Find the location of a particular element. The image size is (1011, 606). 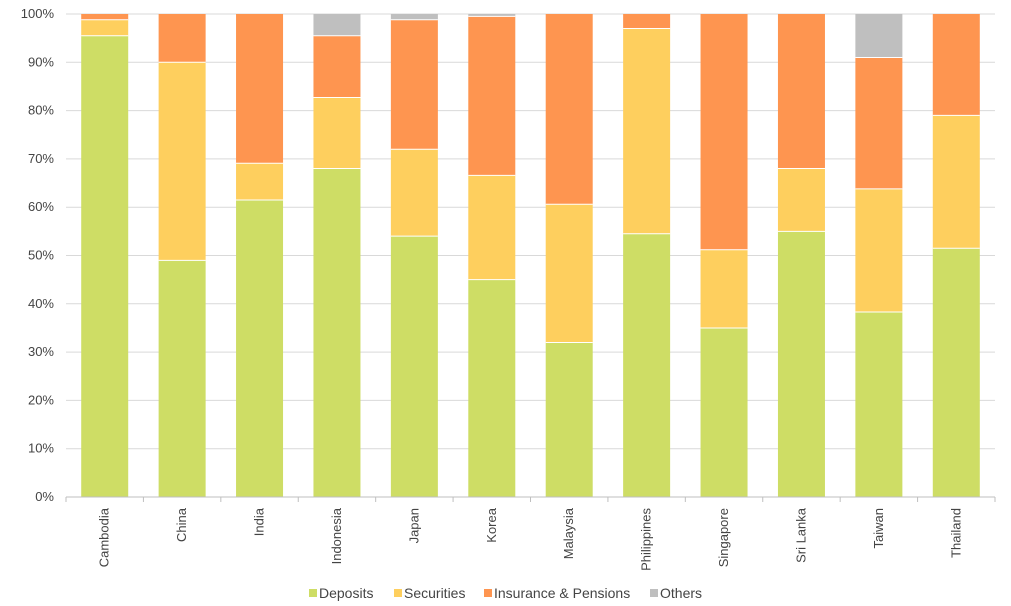

bar-group-malaysia is located at coordinates (569, 255).